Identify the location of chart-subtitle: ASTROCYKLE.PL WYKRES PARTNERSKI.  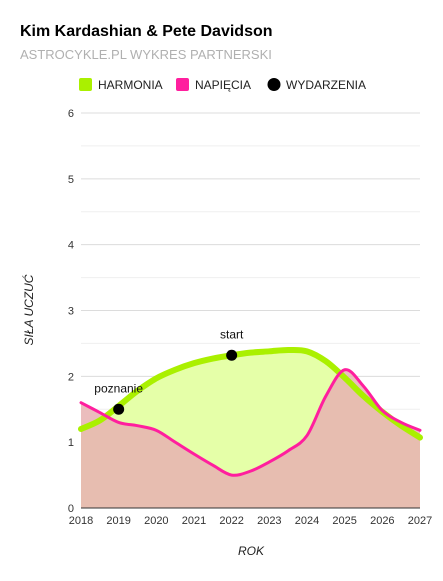
(146, 54).